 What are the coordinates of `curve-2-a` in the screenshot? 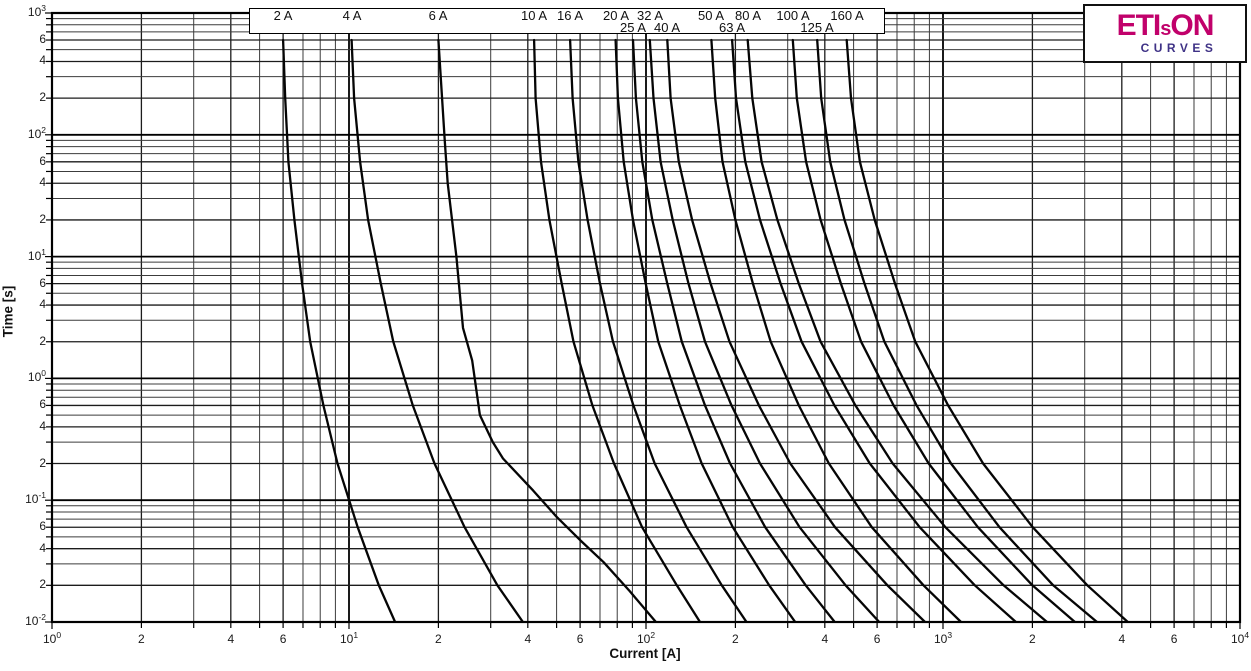 It's located at (339, 330).